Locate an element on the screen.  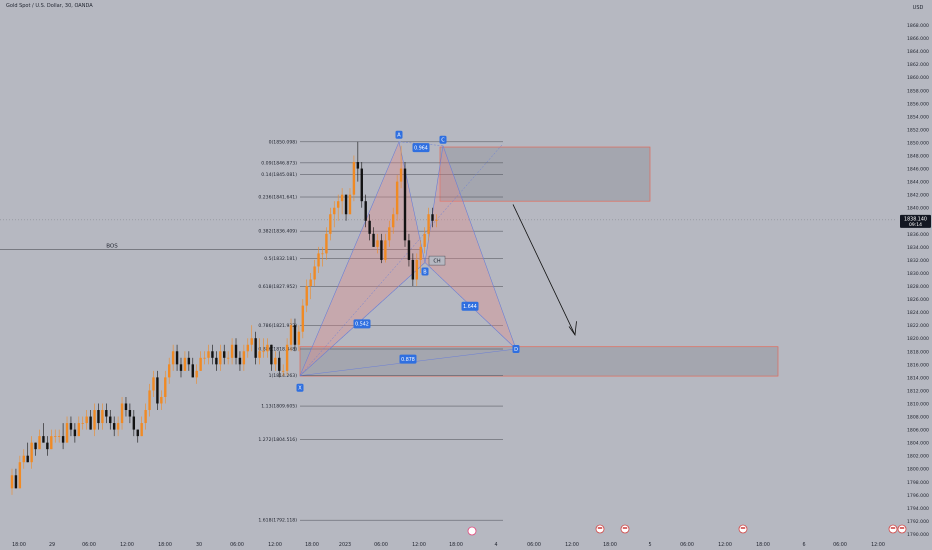
y-tick-label: 1864.000 is located at coordinates (918, 52).